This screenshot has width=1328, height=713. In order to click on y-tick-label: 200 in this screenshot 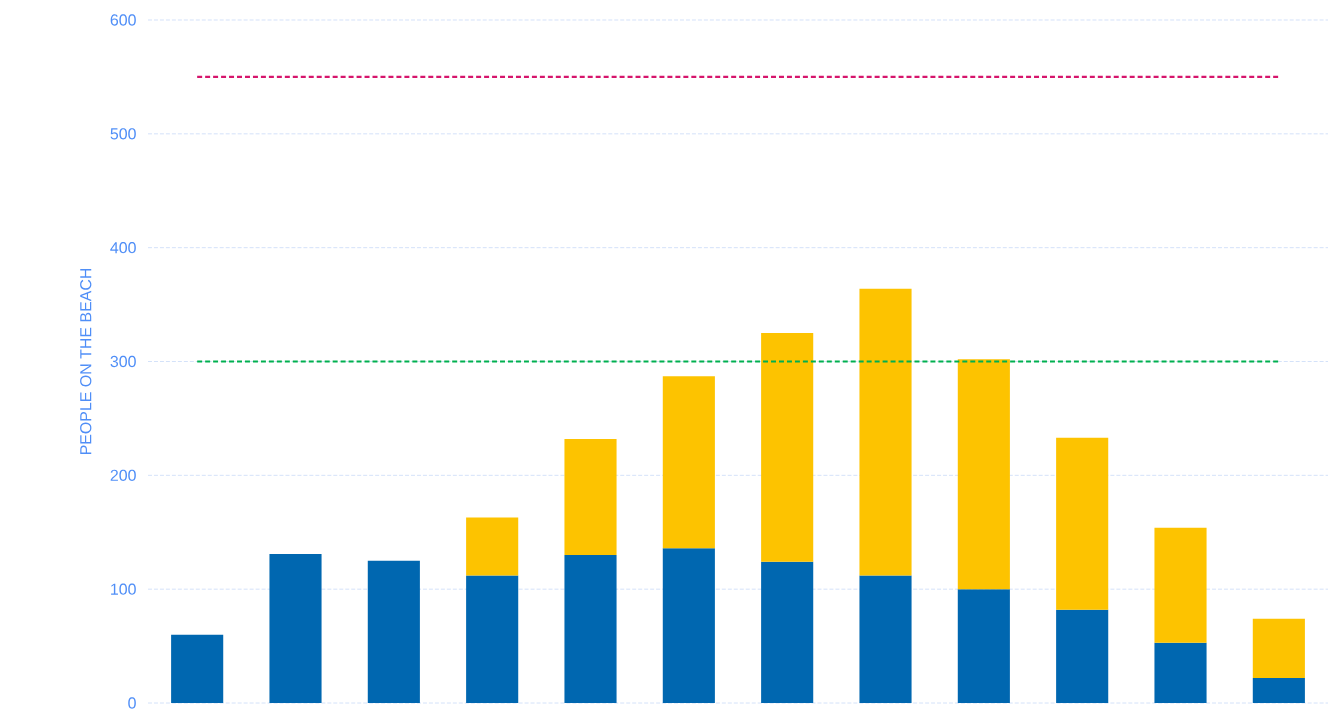, I will do `click(123, 475)`.